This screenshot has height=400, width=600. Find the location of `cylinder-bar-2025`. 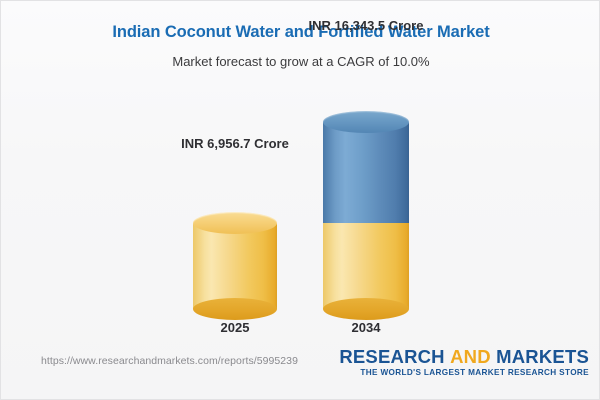

cylinder-bar-2025 is located at coordinates (235, 266).